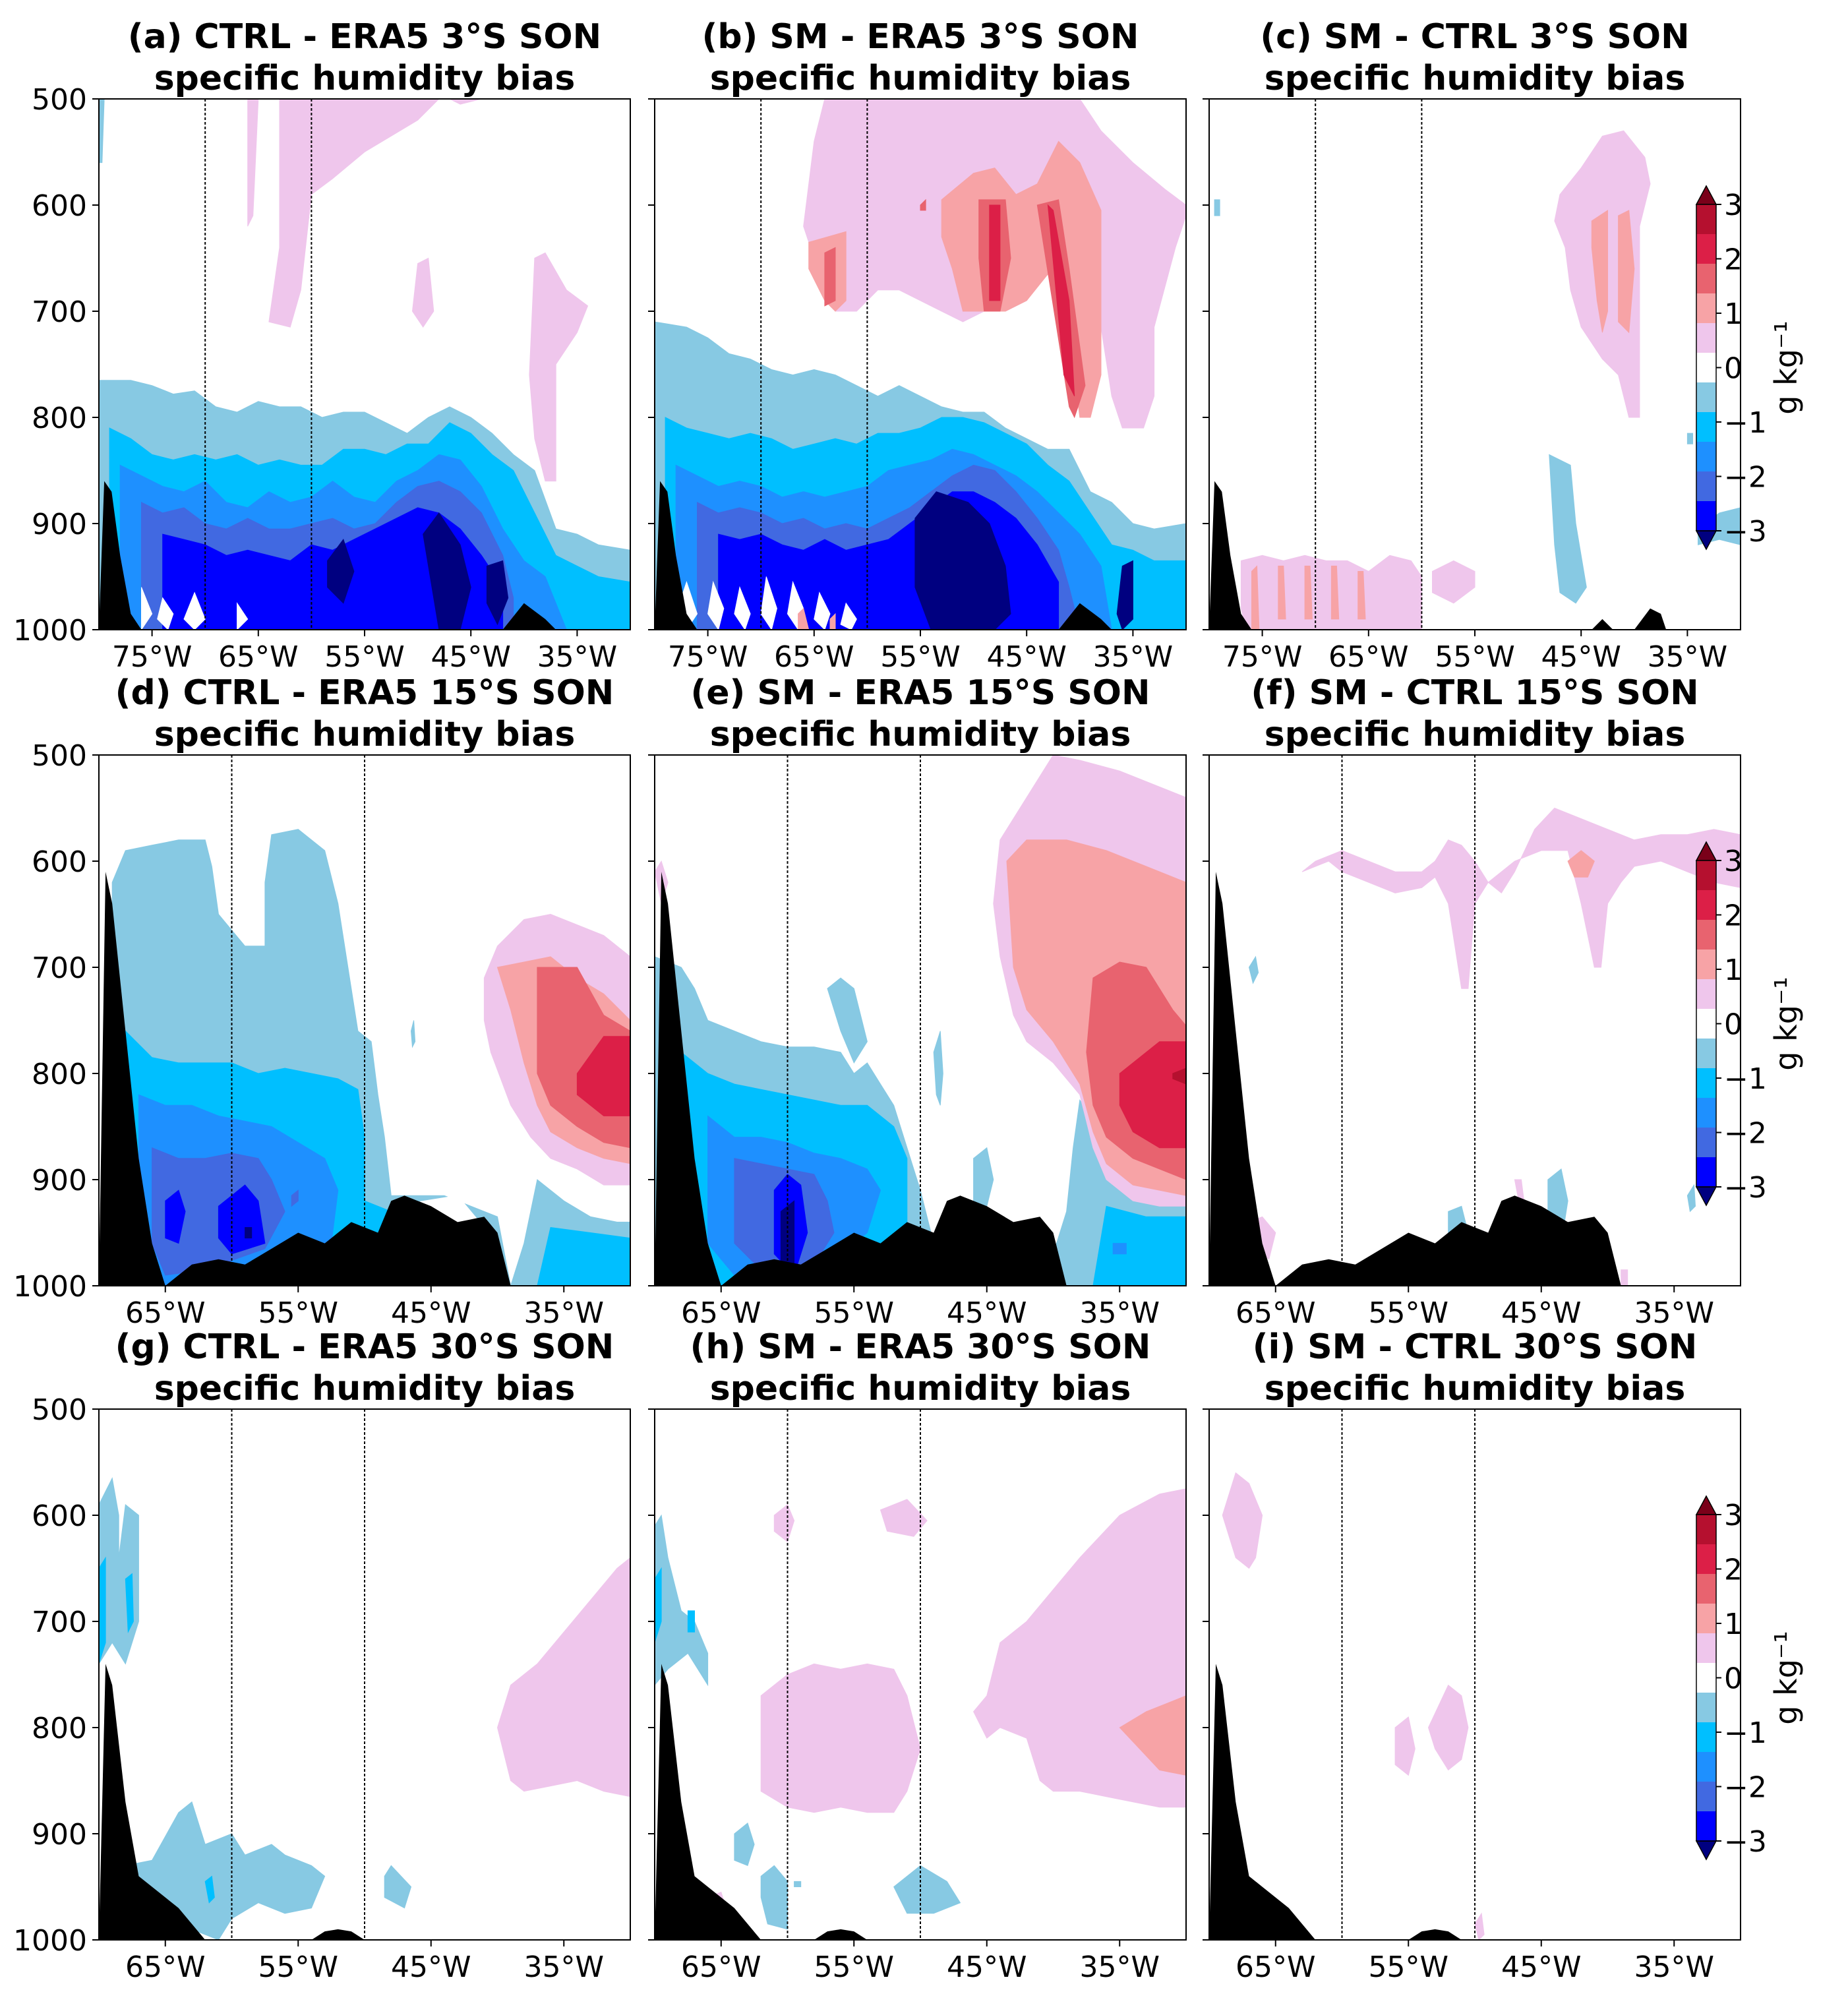 This screenshot has height=1990, width=1848. I want to click on colorbar-tick-label: 2, so click(1733, 260).